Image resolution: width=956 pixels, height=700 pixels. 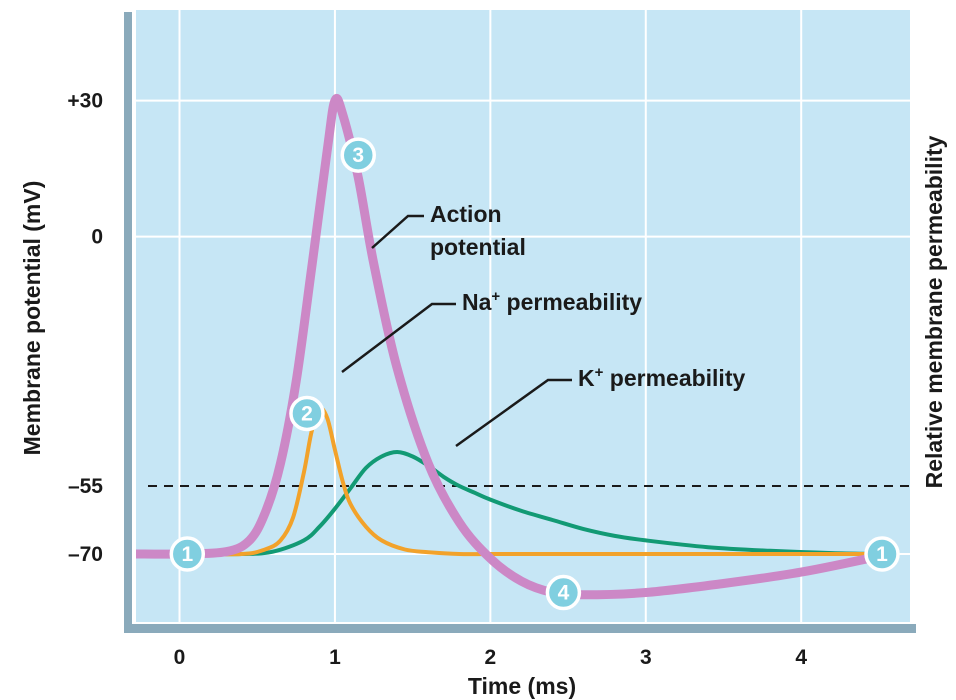 I want to click on y-tick-label: –55, so click(x=85, y=486).